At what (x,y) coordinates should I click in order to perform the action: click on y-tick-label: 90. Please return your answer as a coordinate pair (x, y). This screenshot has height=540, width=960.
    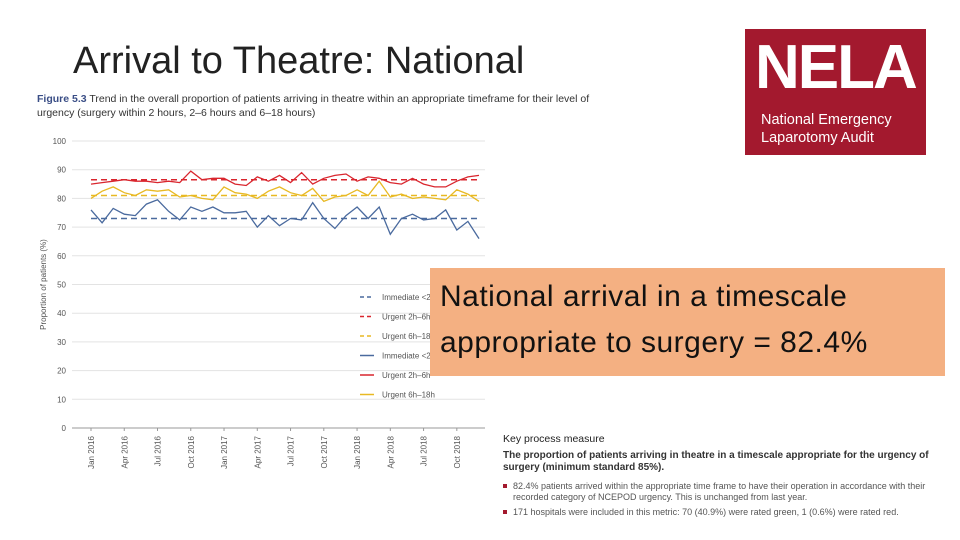
    Looking at the image, I should click on (61, 170).